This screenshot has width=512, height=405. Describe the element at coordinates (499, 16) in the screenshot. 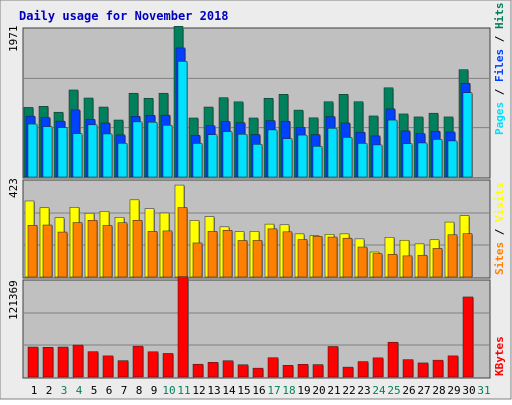

I see `legend-hits: Hits` at that location.